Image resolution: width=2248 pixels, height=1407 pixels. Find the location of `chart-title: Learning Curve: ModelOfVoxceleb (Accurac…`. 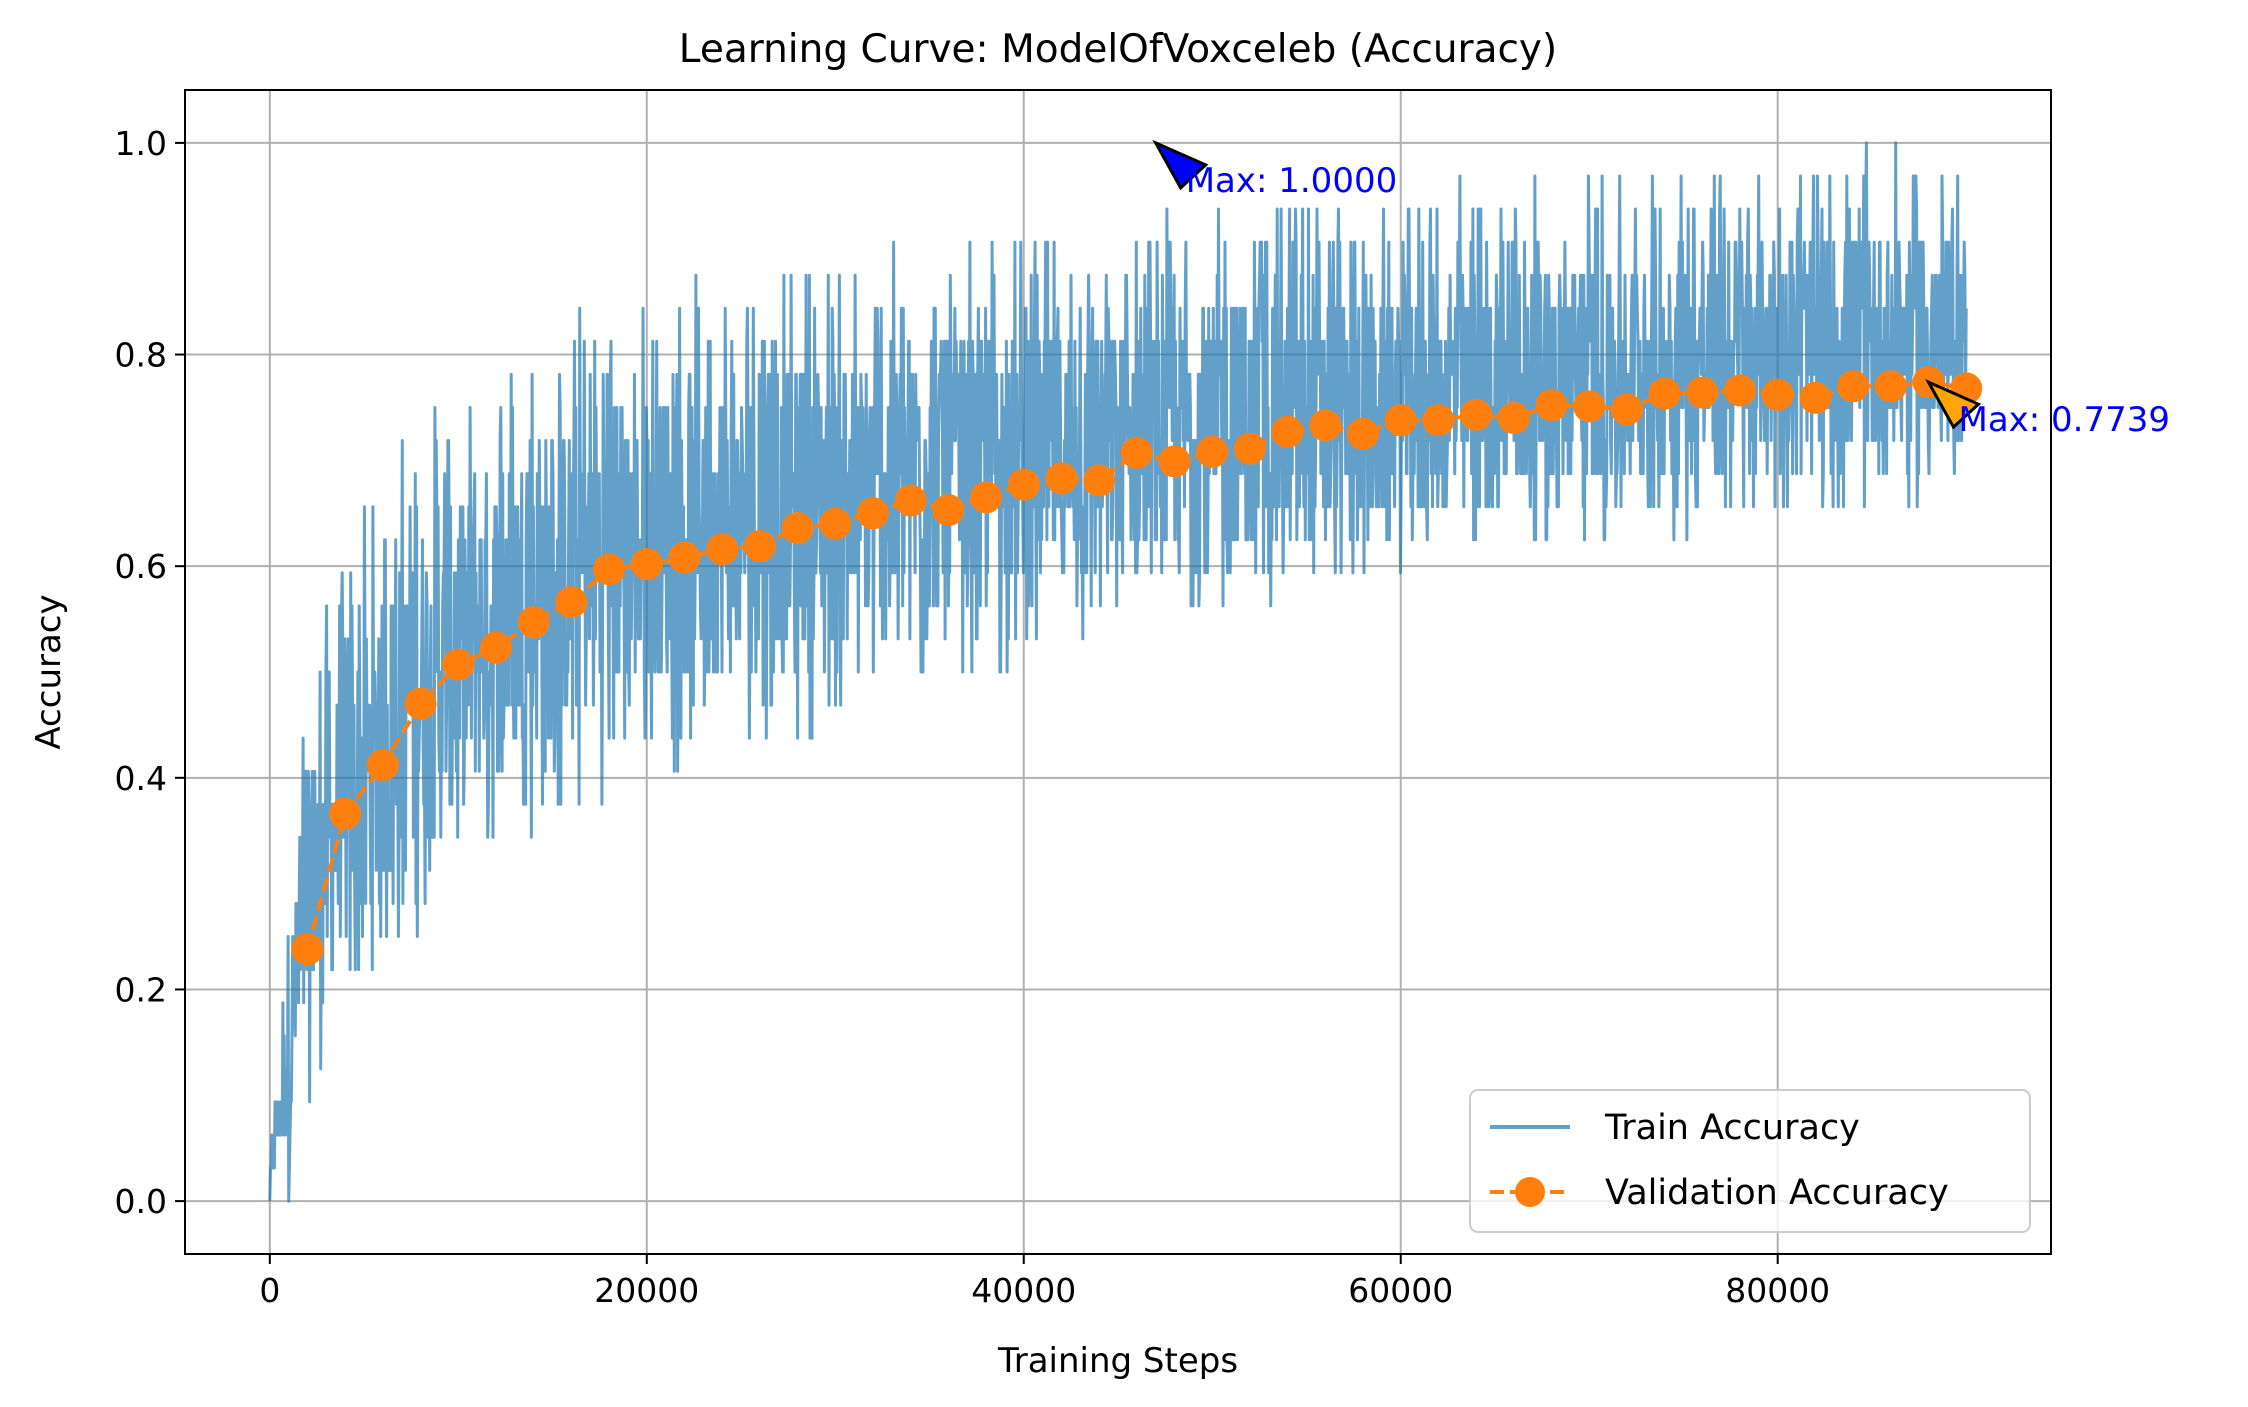

chart-title: Learning Curve: ModelOfVoxceleb (Accurac… is located at coordinates (1118, 49).